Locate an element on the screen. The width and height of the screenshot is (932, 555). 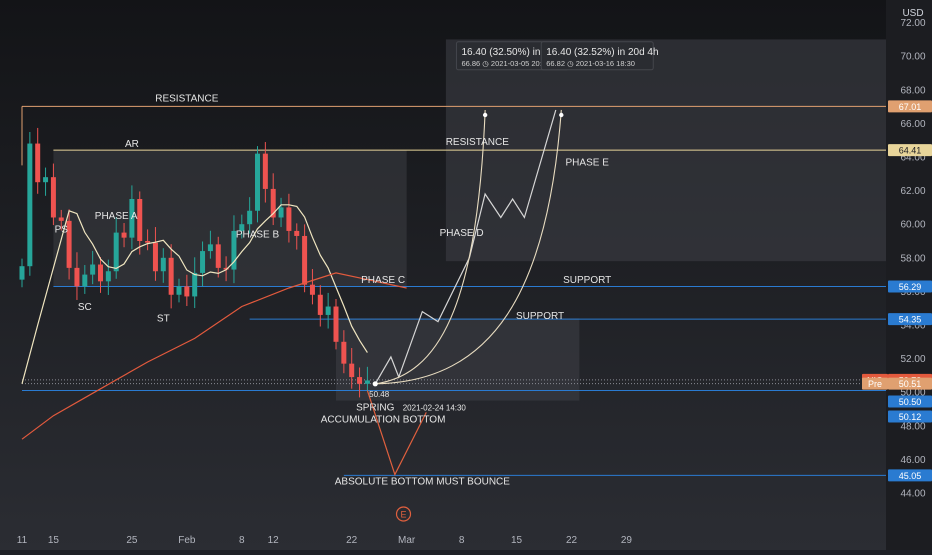
annotation-label: PHASE D is located at coordinates (462, 233).